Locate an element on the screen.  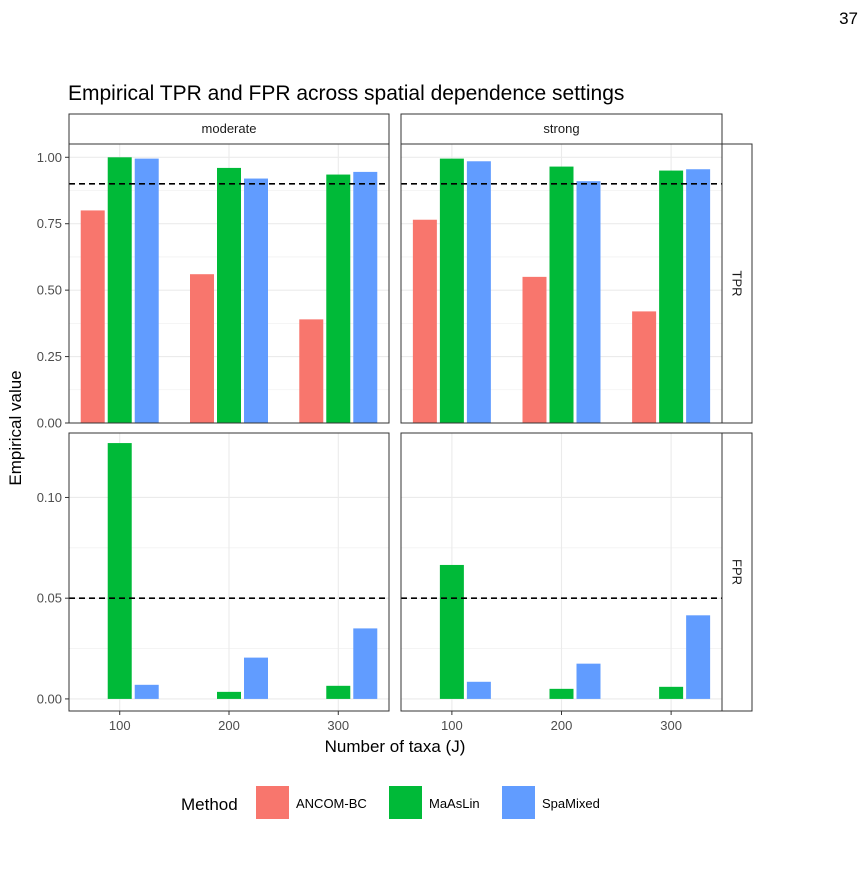
facet-strip-label: strong is located at coordinates (561, 128).